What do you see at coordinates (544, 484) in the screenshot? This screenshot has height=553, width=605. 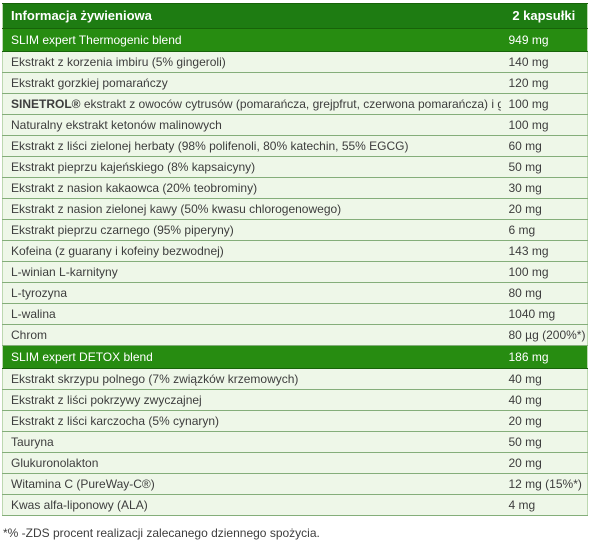 I see `ingredient-amount: 12 mg (15%*)` at bounding box center [544, 484].